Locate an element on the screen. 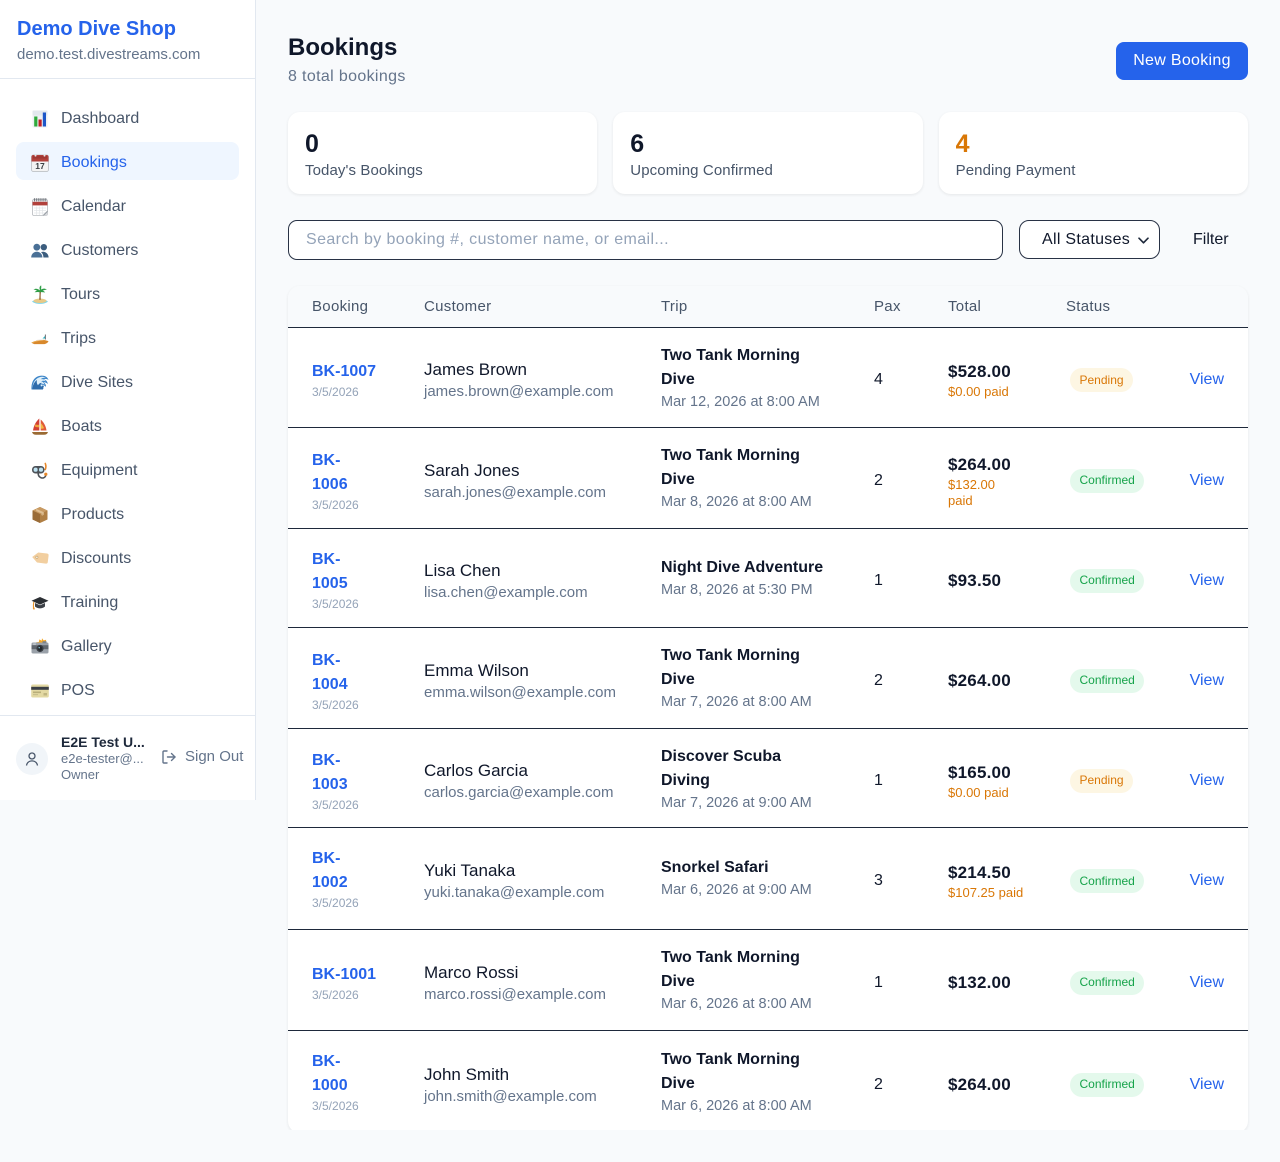 The height and width of the screenshot is (1162, 1280). svg-text: 17 is located at coordinates (40, 166).